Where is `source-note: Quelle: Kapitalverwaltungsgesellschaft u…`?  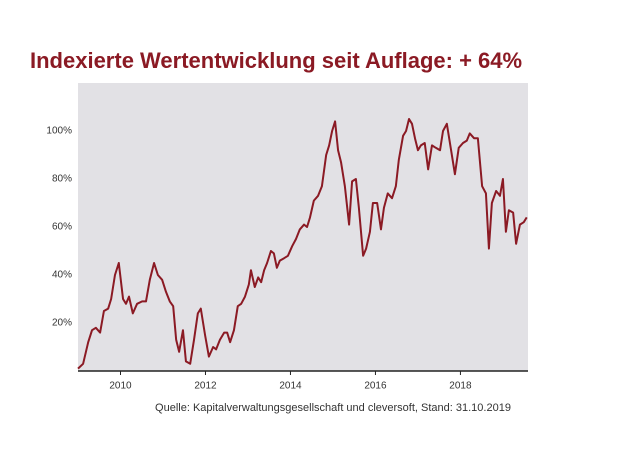
source-note: Quelle: Kapitalverwaltungsgesellschaft u… is located at coordinates (333, 408).